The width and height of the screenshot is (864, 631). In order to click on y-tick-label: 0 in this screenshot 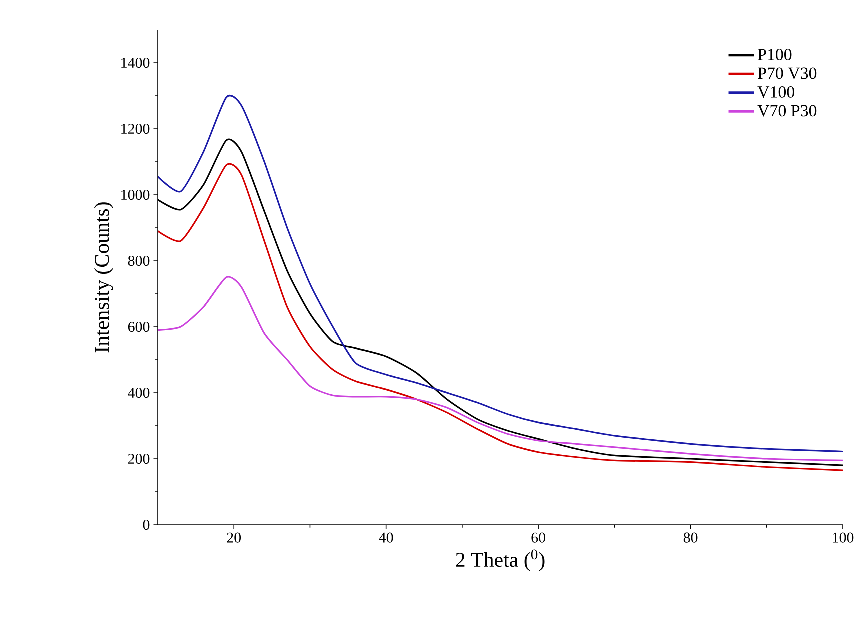, I will do `click(146, 525)`.